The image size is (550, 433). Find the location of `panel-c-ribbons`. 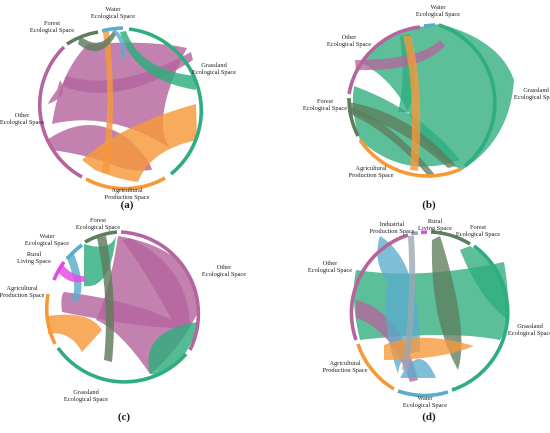

panel-c-ribbons is located at coordinates (124, 305).